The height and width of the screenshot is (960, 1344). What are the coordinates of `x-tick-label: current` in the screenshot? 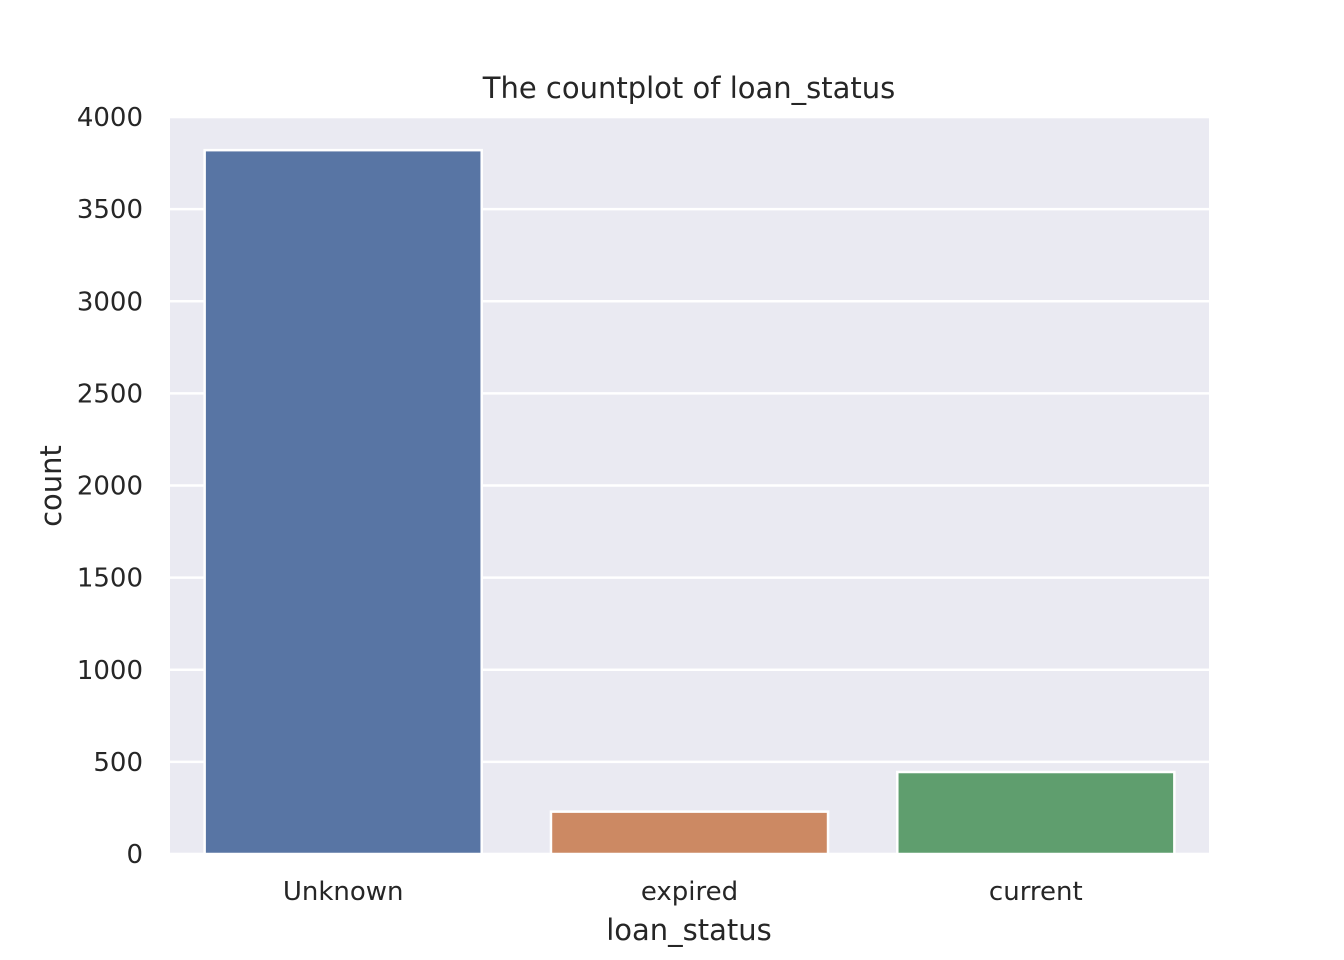 It's located at (1036, 892).